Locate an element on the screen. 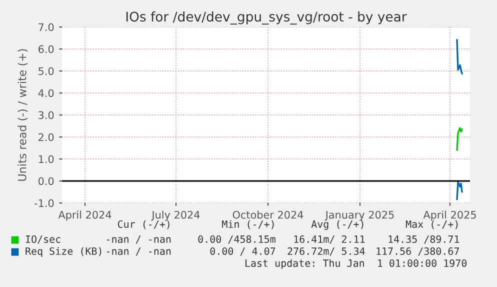  y-tick-label: 0.0 is located at coordinates (46, 181).